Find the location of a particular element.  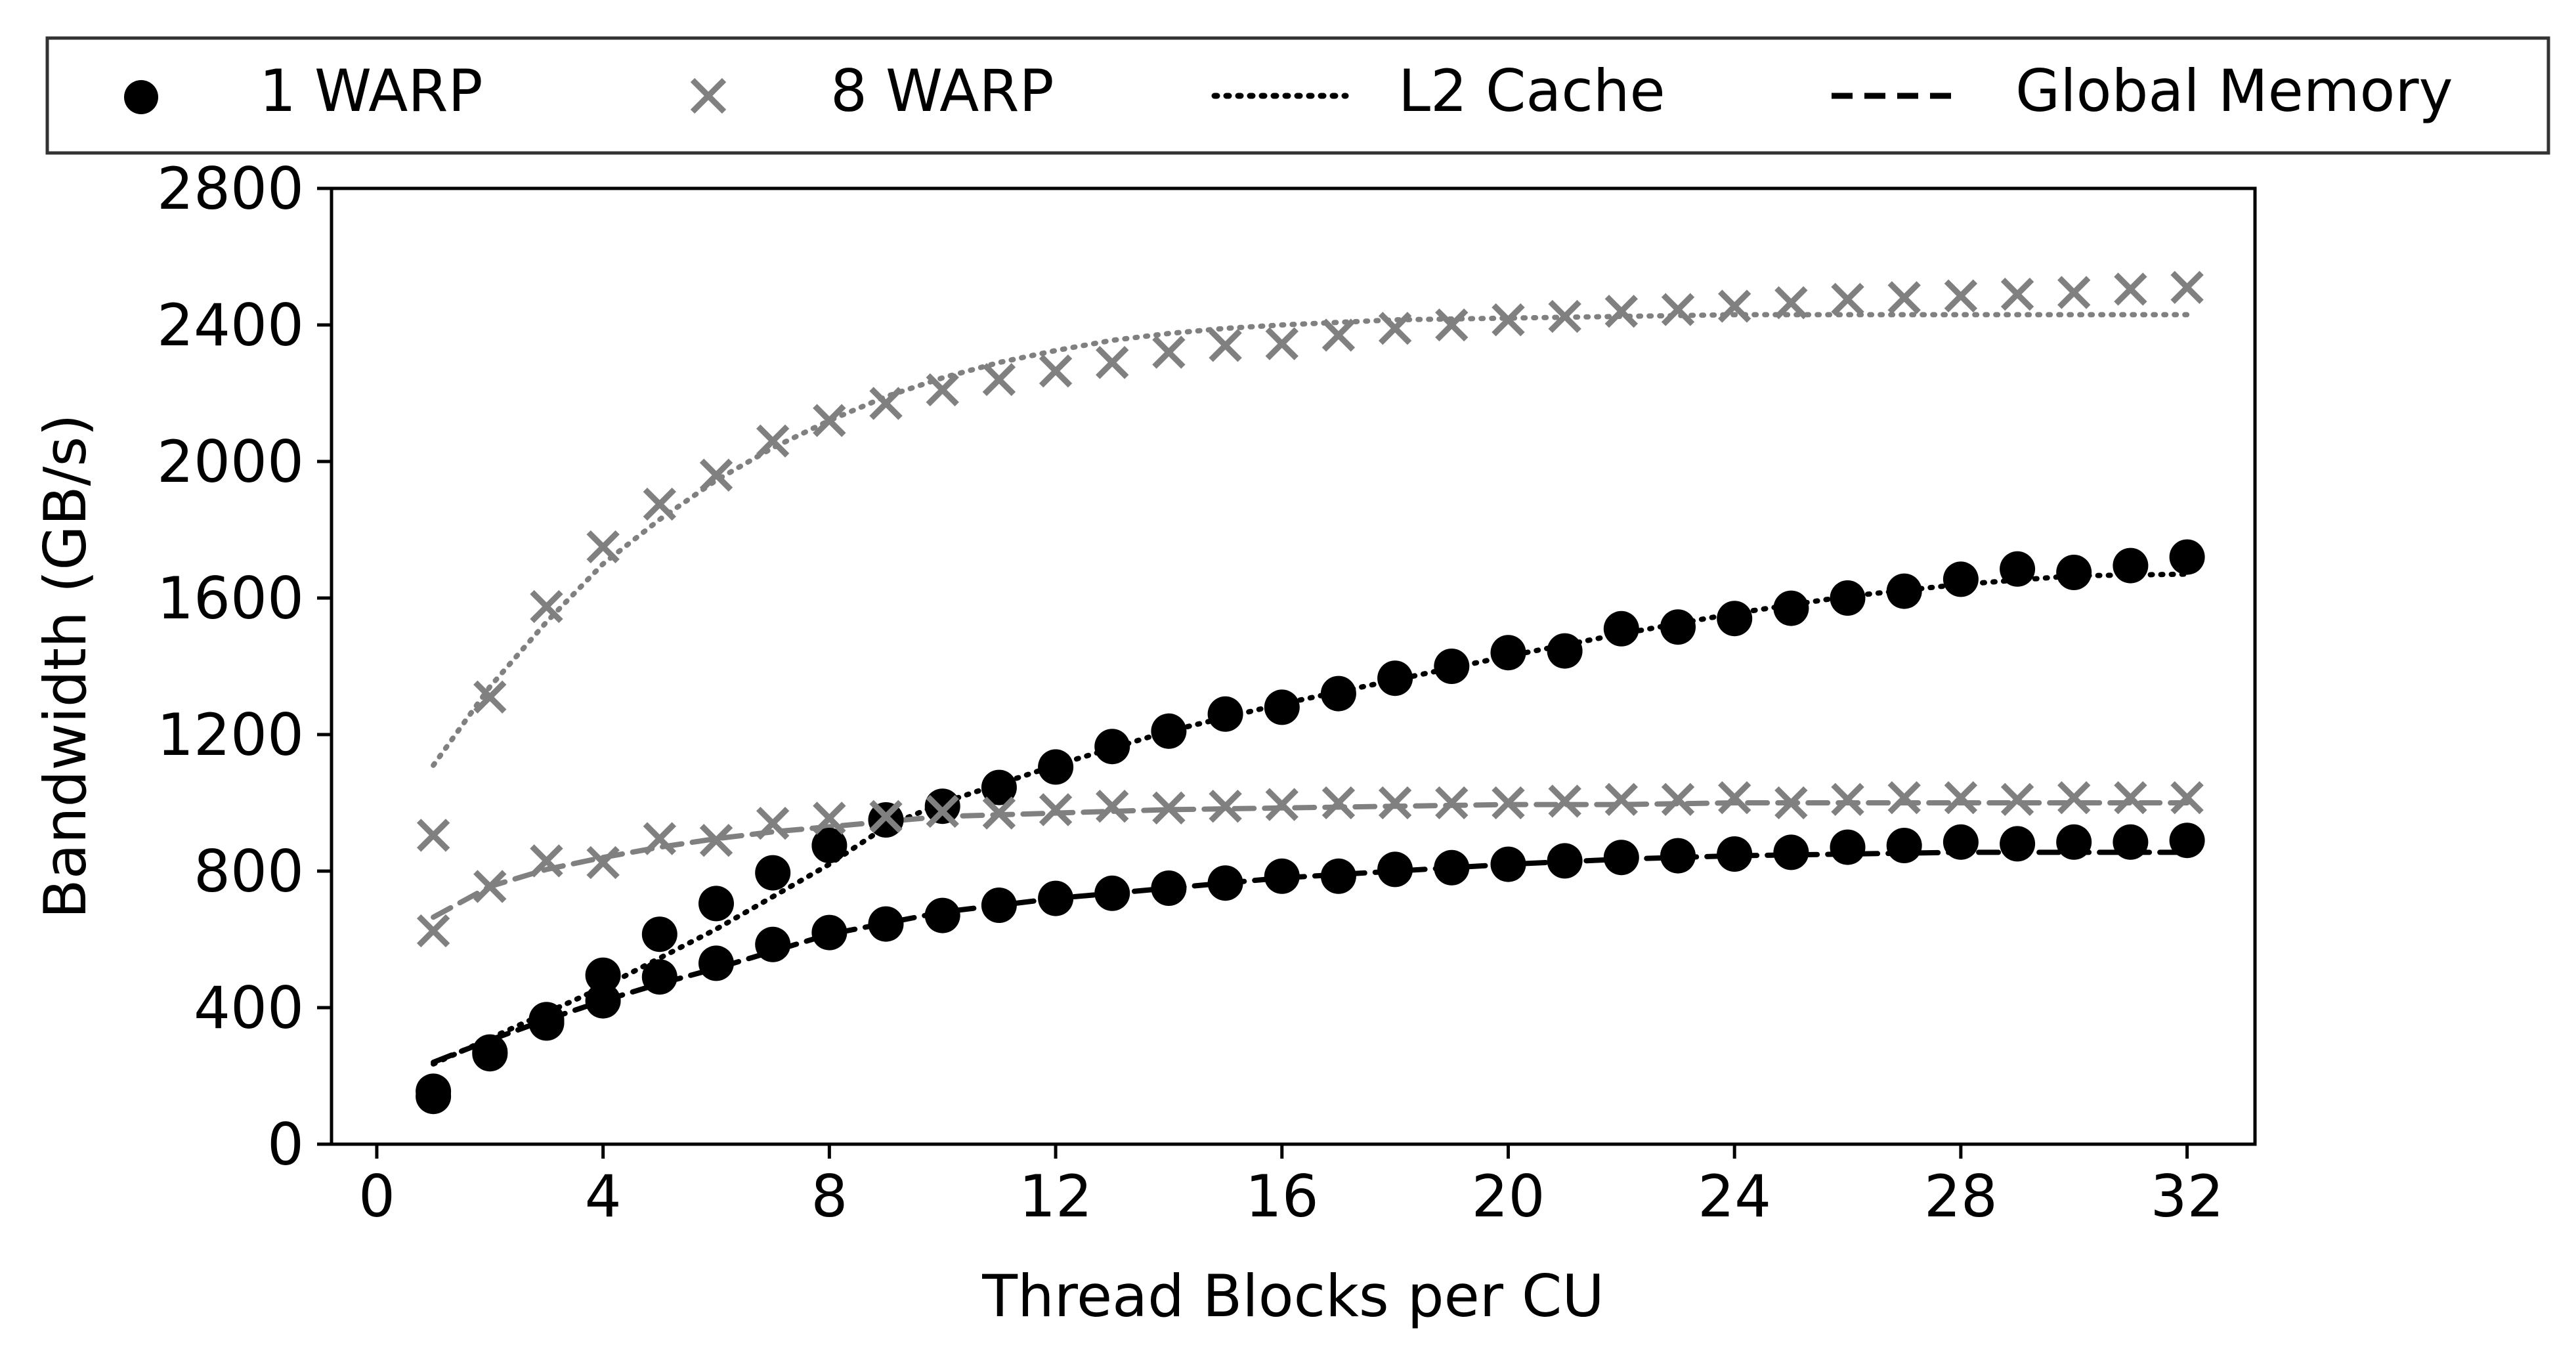

y-tick-label: 2000 is located at coordinates (231, 462).